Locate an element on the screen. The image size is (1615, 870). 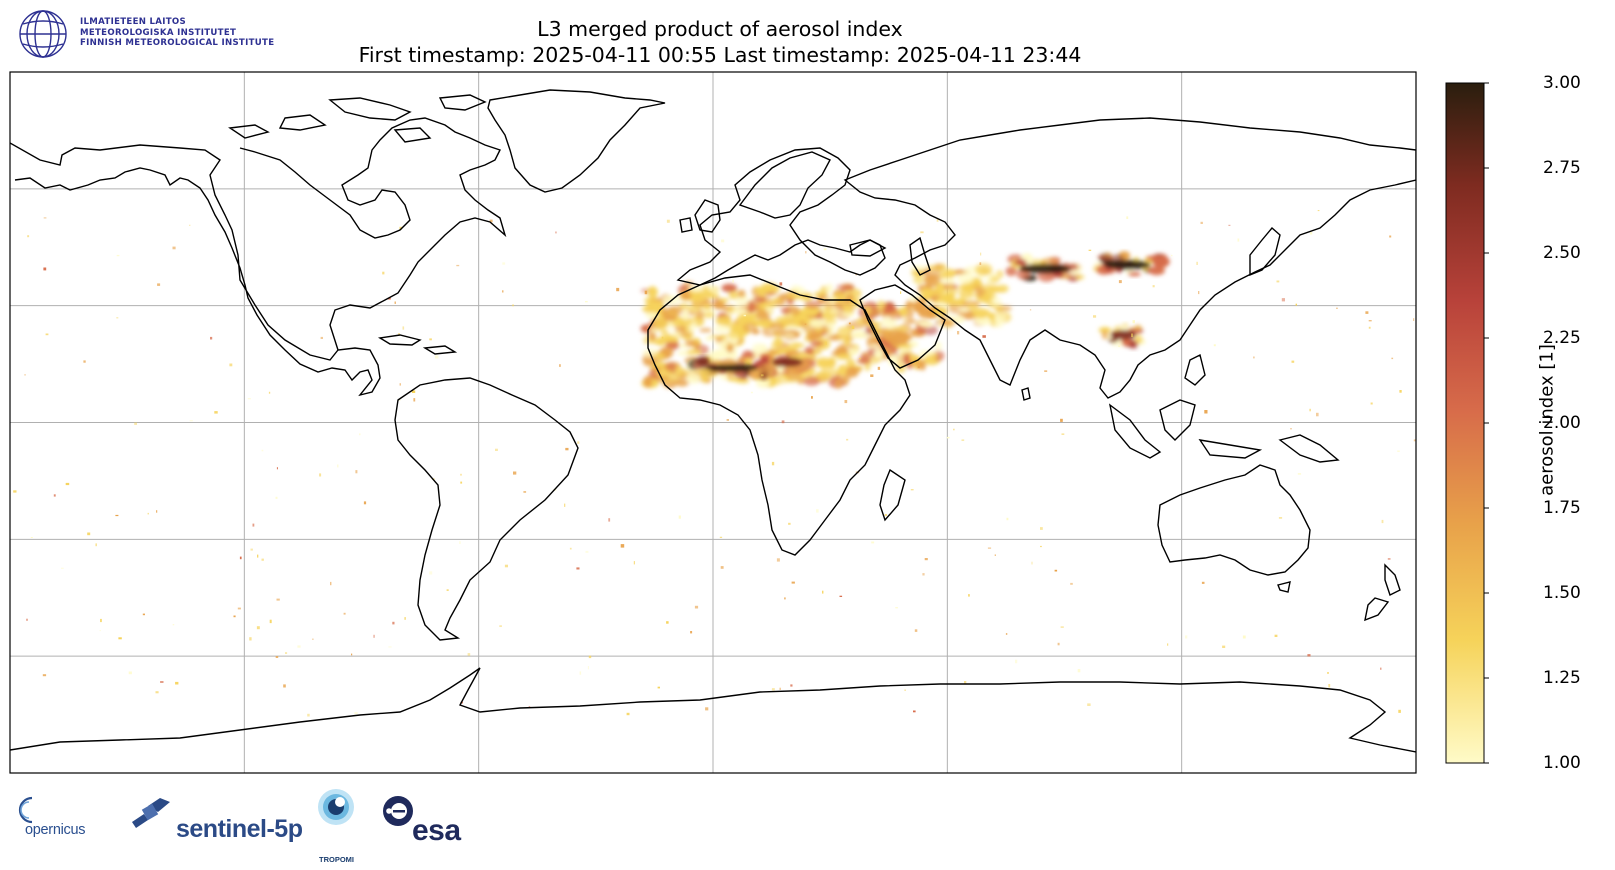
aerosol-core is located at coordinates (787, 362).